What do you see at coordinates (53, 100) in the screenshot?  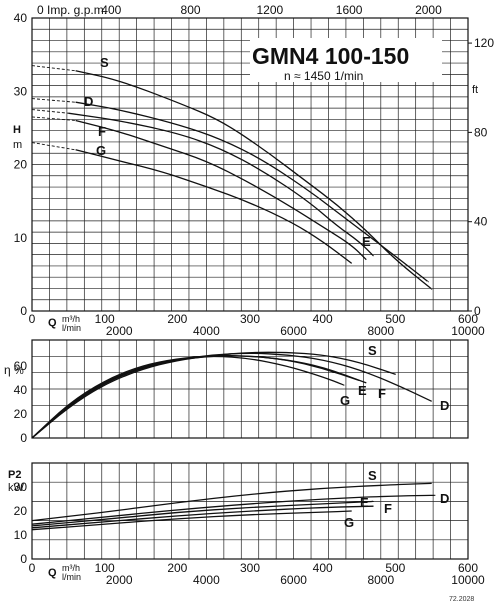 I see `curve-D-dashed` at bounding box center [53, 100].